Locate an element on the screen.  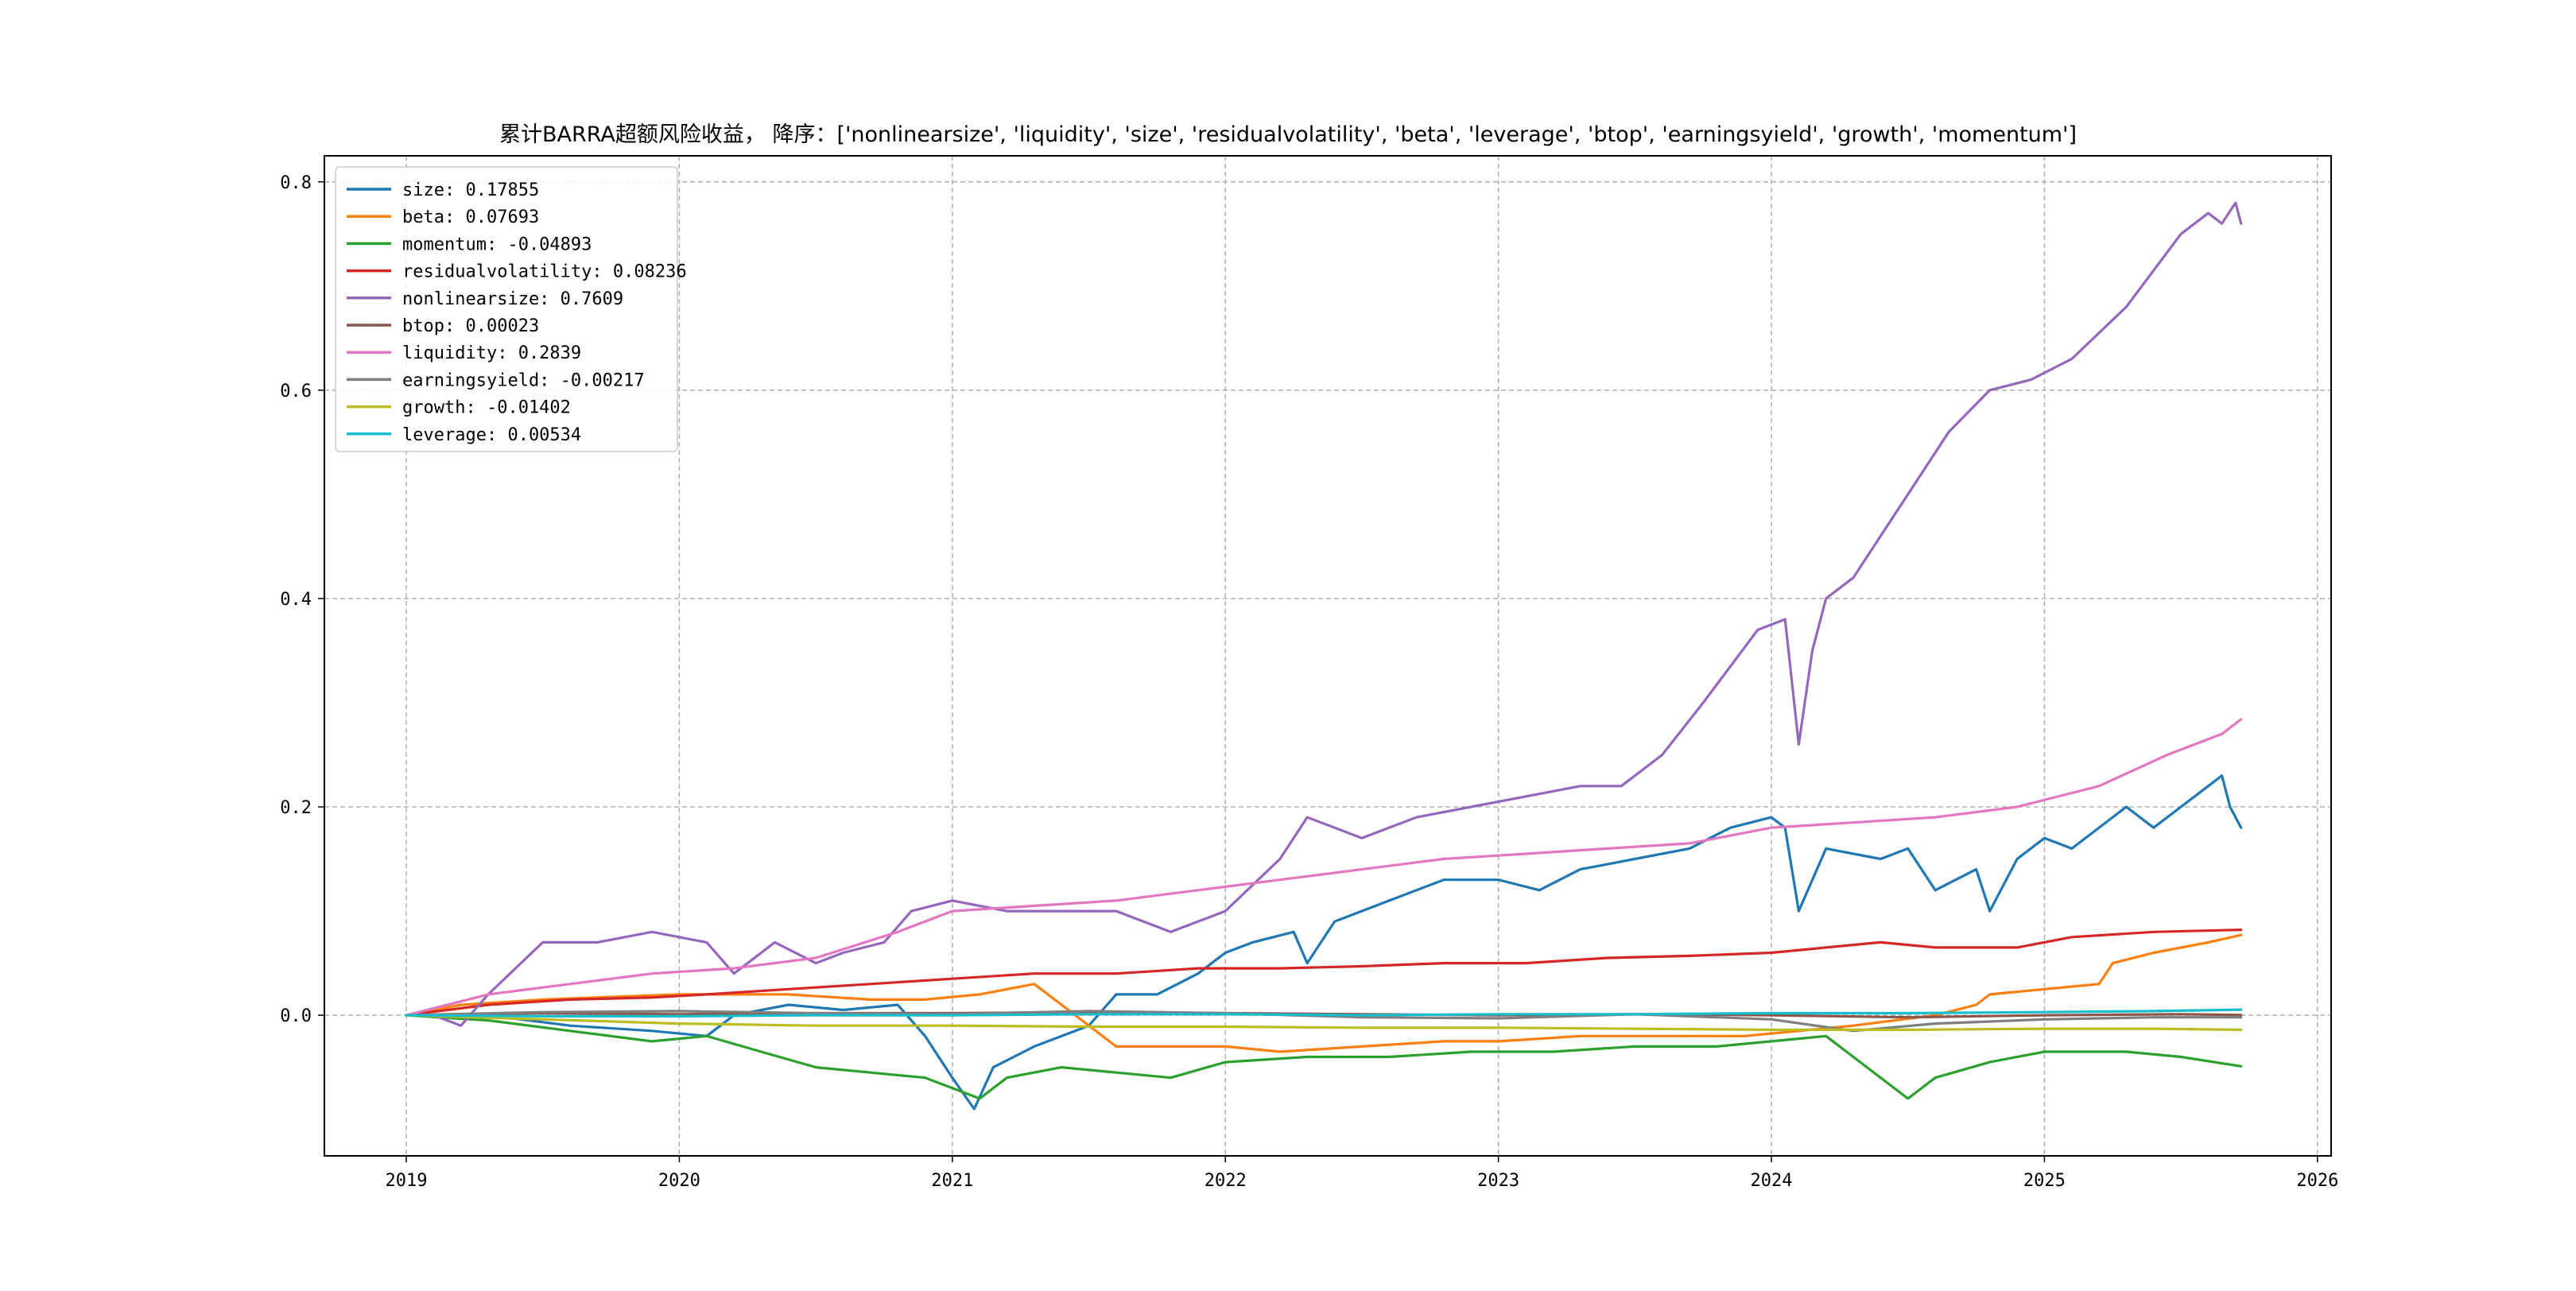
x-tick-label: 2021 is located at coordinates (952, 1181).